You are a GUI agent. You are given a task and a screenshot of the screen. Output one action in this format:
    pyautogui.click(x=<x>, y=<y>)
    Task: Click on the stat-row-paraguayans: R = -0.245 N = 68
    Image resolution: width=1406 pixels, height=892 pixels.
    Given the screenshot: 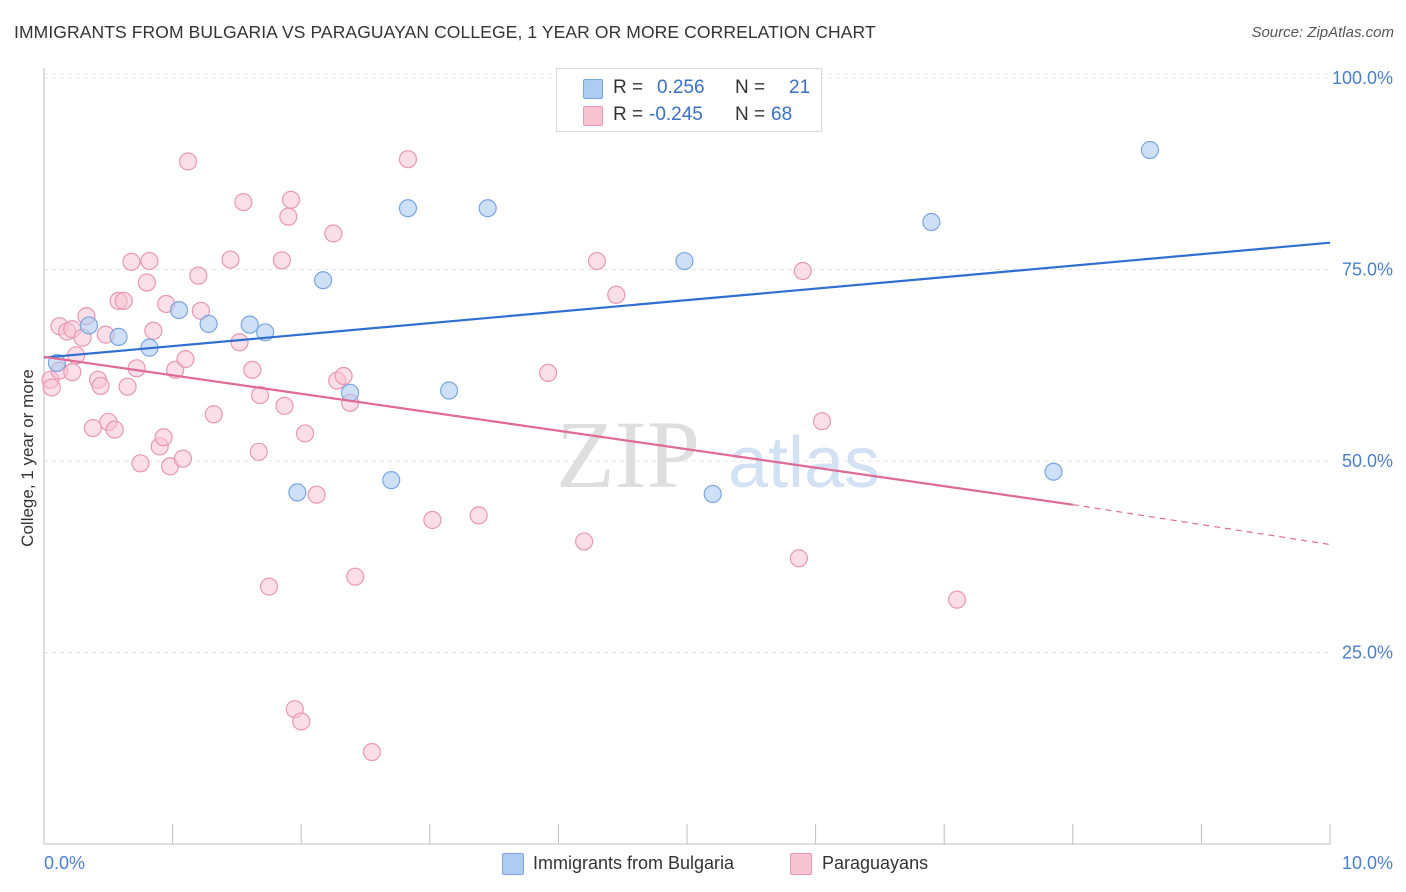 What is the action you would take?
    pyautogui.click(x=689, y=115)
    